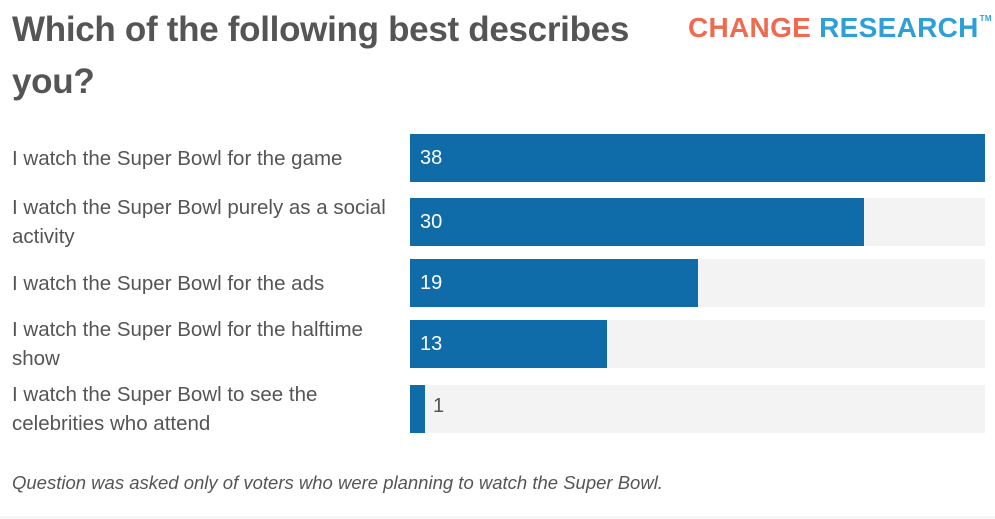  Describe the element at coordinates (177, 158) in the screenshot. I see `category-label: I watch the Super Bowl for the game` at that location.